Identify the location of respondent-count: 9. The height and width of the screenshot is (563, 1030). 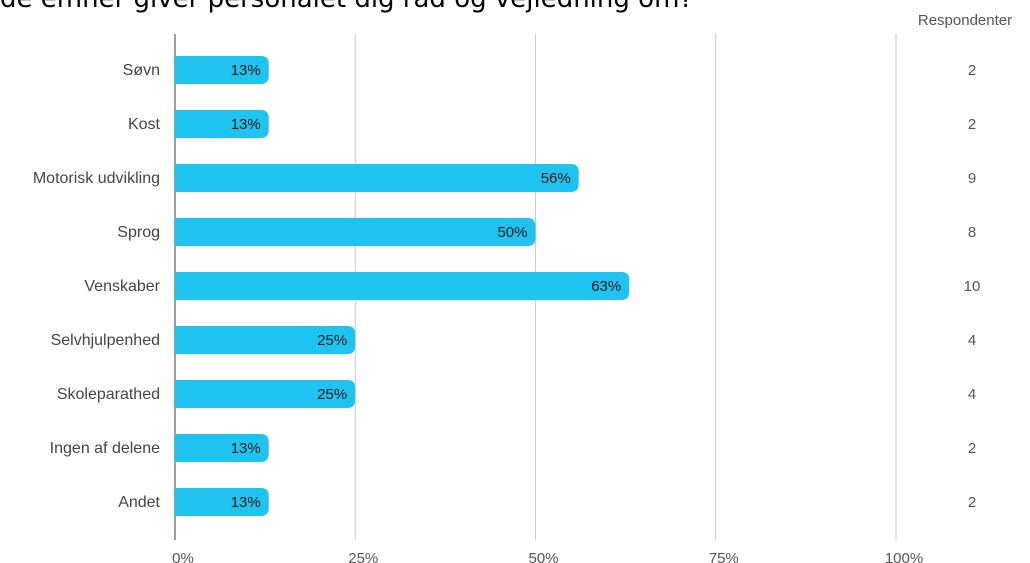
(972, 178).